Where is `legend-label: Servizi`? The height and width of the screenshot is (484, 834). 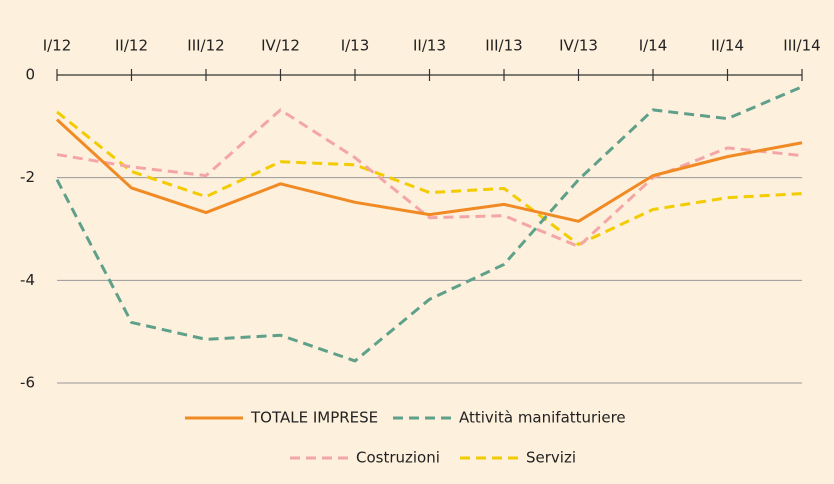 legend-label: Servizi is located at coordinates (551, 458).